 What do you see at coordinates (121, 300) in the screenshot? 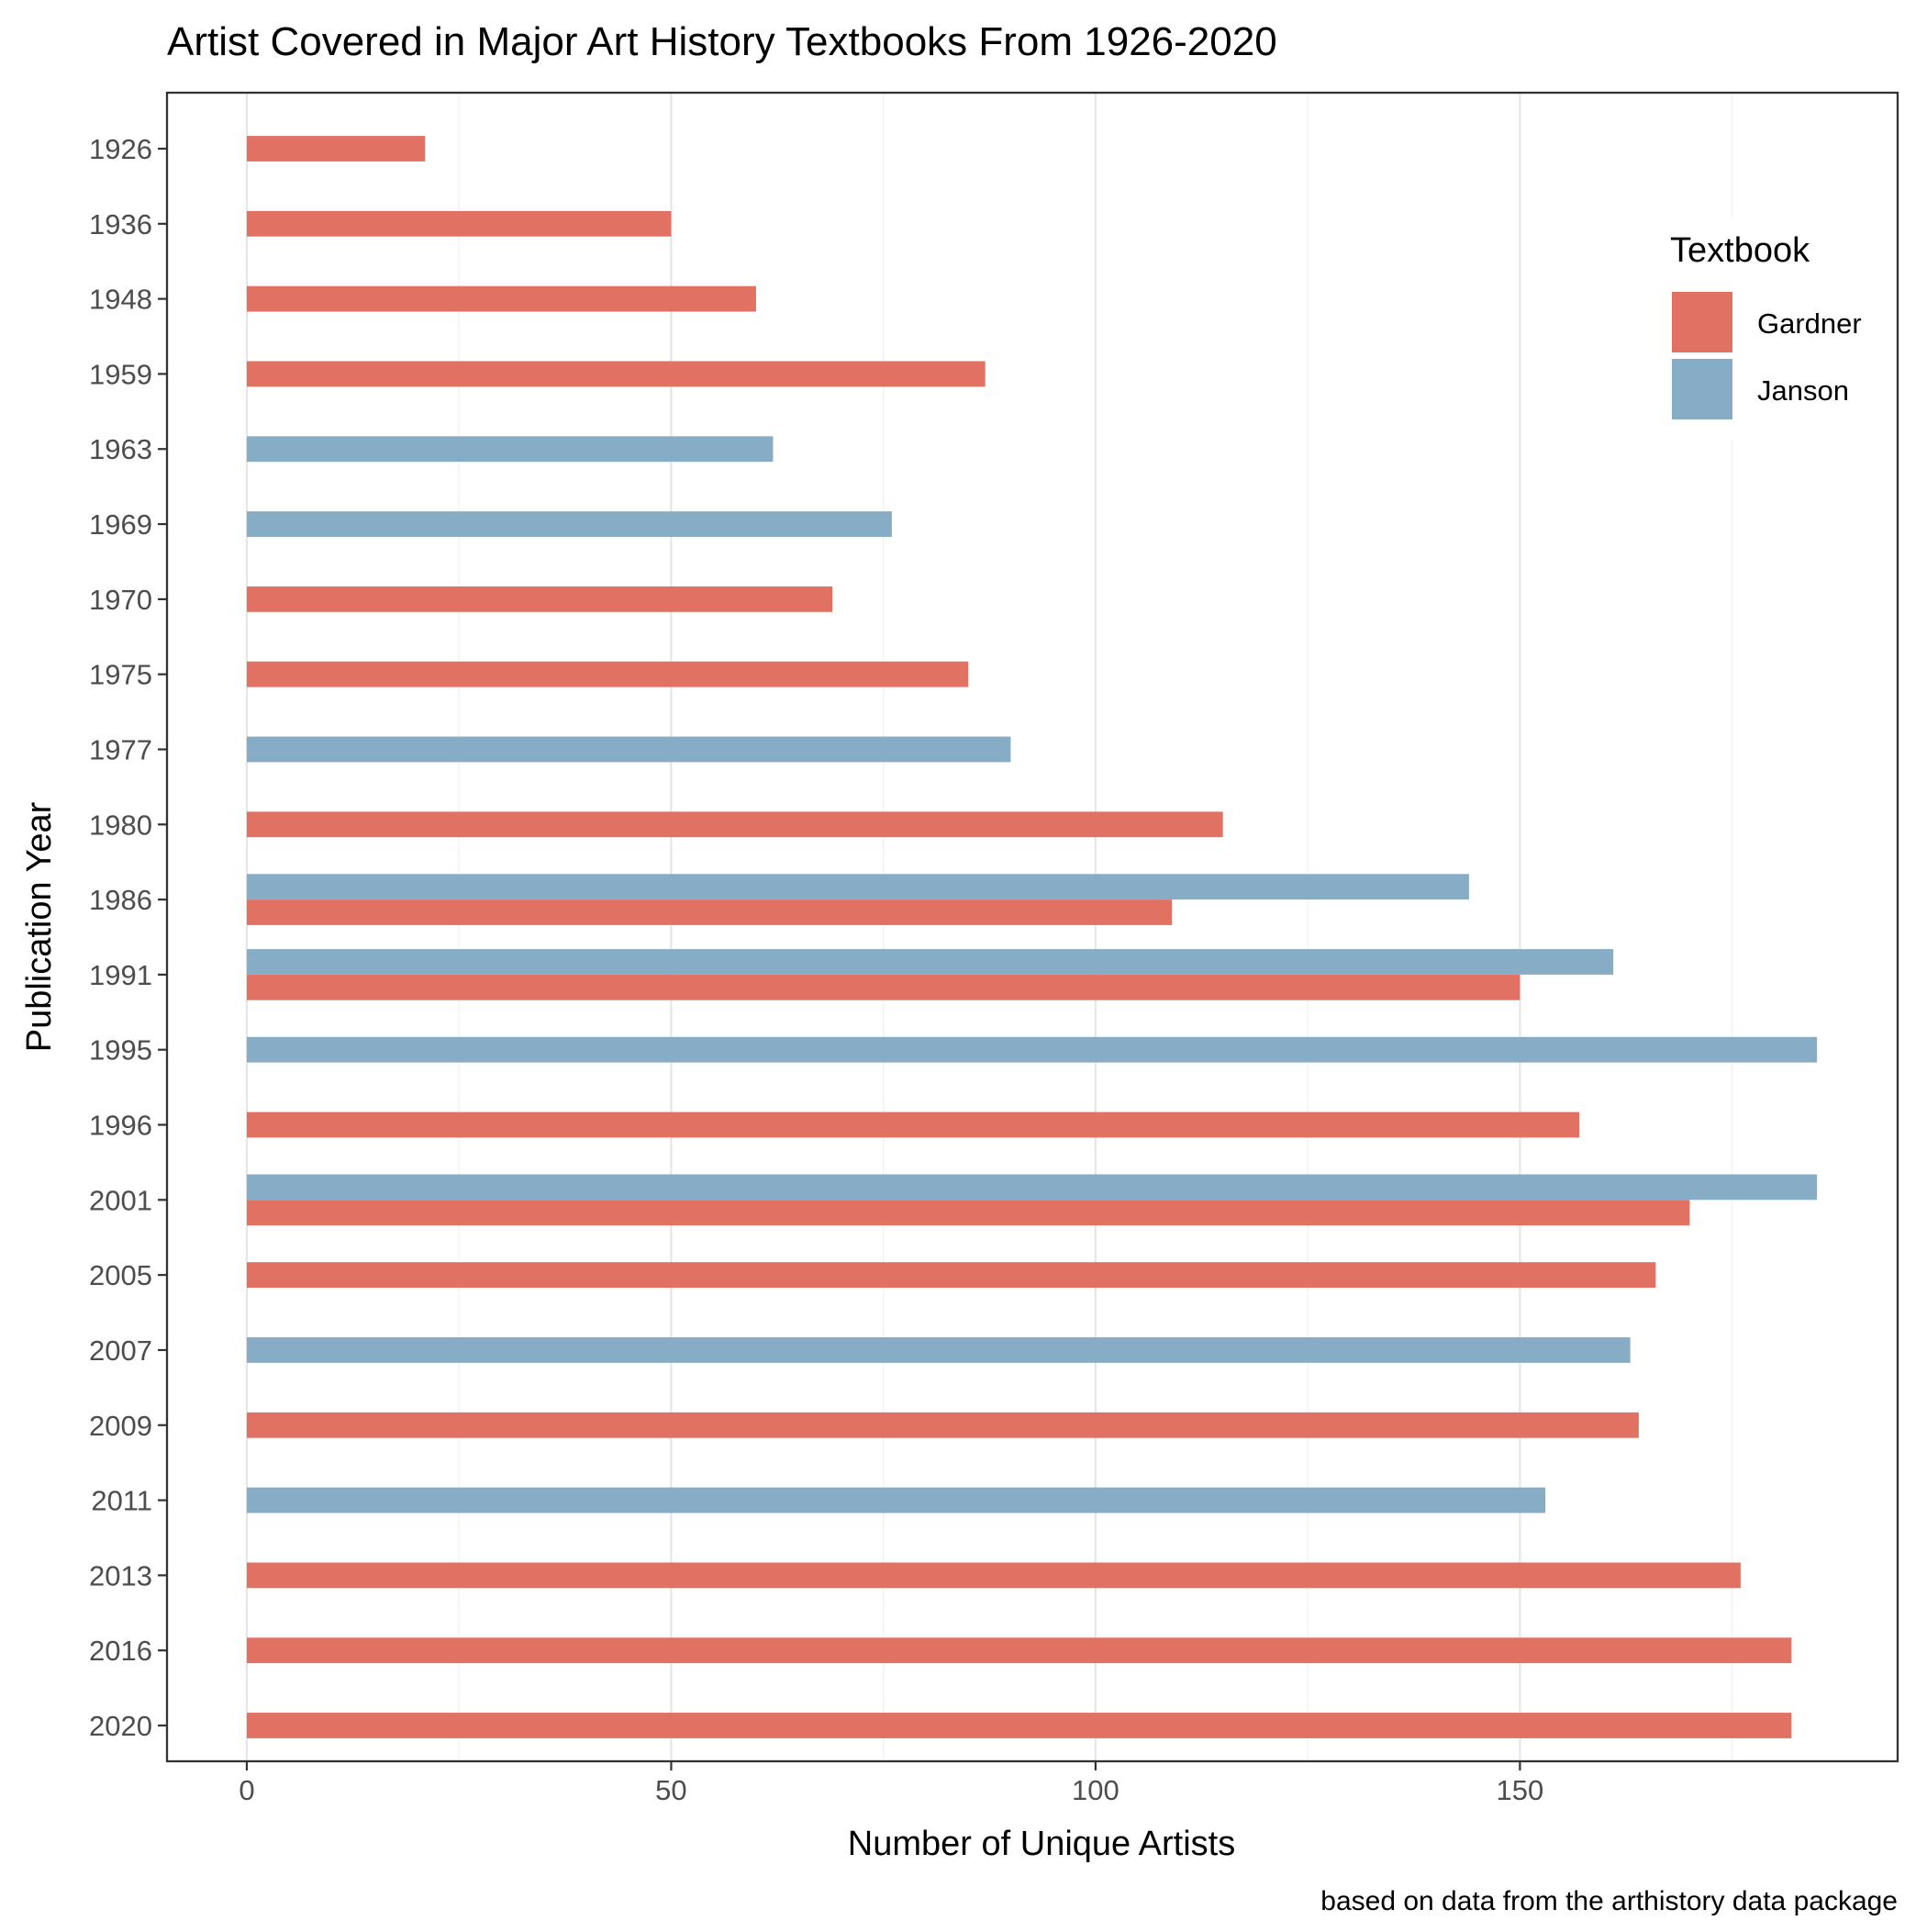
I see `y-tick-label: 1948` at bounding box center [121, 300].